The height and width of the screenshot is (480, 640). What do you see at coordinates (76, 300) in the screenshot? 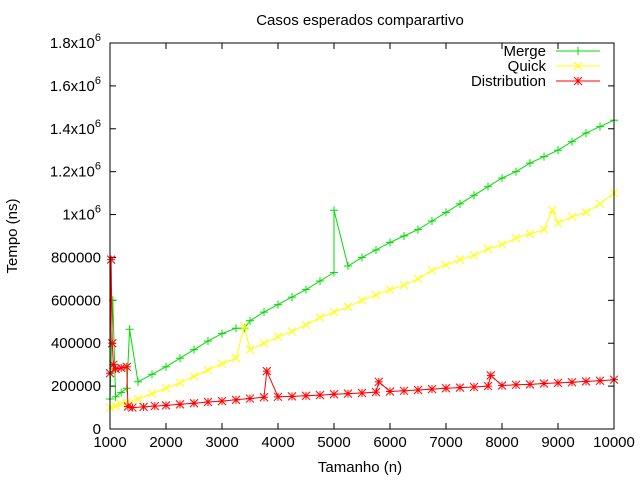
I see `y-tick-label-base: 600000` at bounding box center [76, 300].